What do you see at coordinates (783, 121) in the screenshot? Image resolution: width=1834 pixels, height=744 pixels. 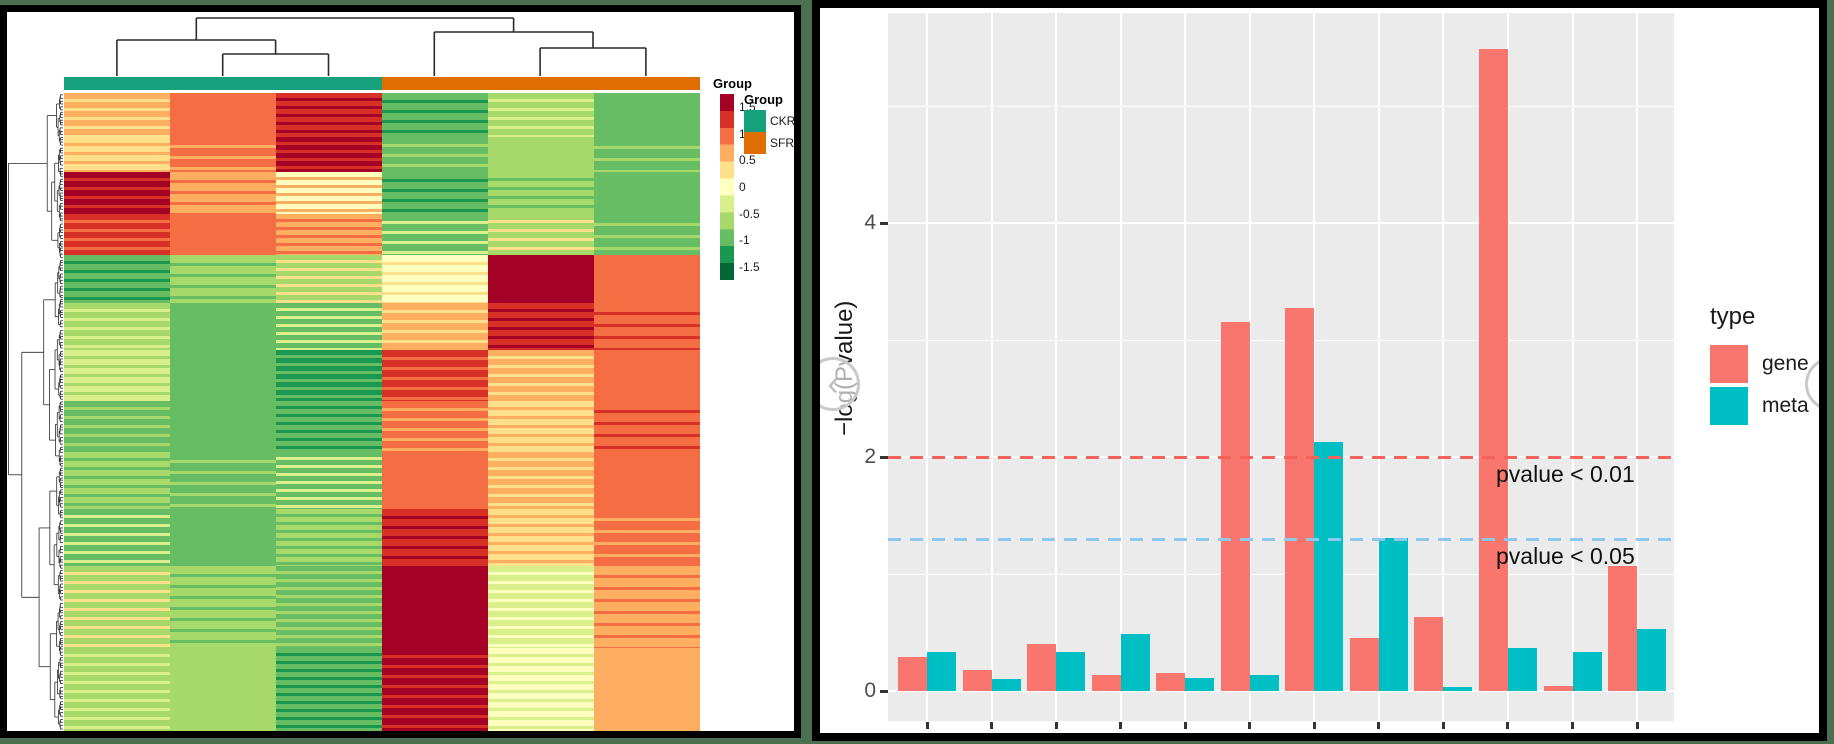 I see `ckr-label: CKR` at bounding box center [783, 121].